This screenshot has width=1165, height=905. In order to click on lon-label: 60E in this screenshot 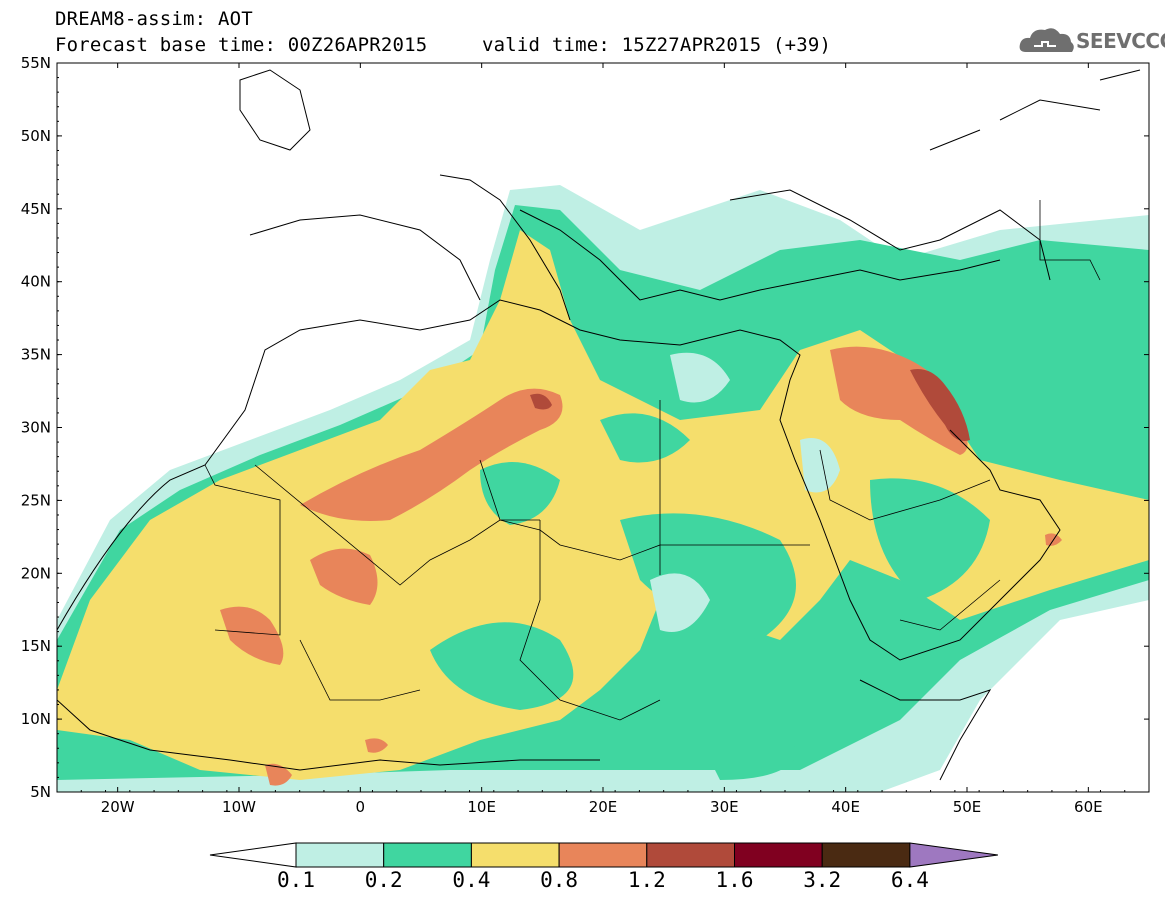, I will do `click(1088, 807)`.